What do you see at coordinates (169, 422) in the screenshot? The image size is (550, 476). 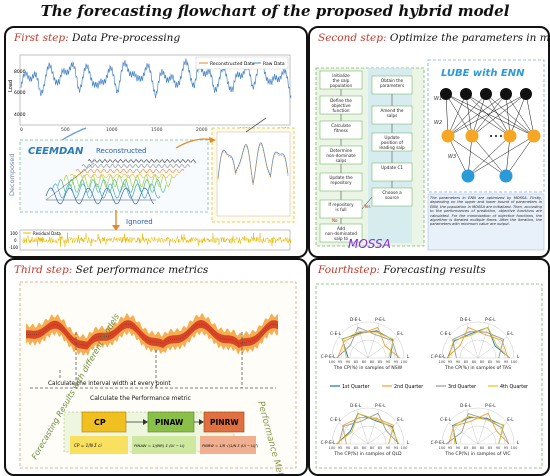 I see `metric-pinaw: PINAW` at bounding box center [169, 422].